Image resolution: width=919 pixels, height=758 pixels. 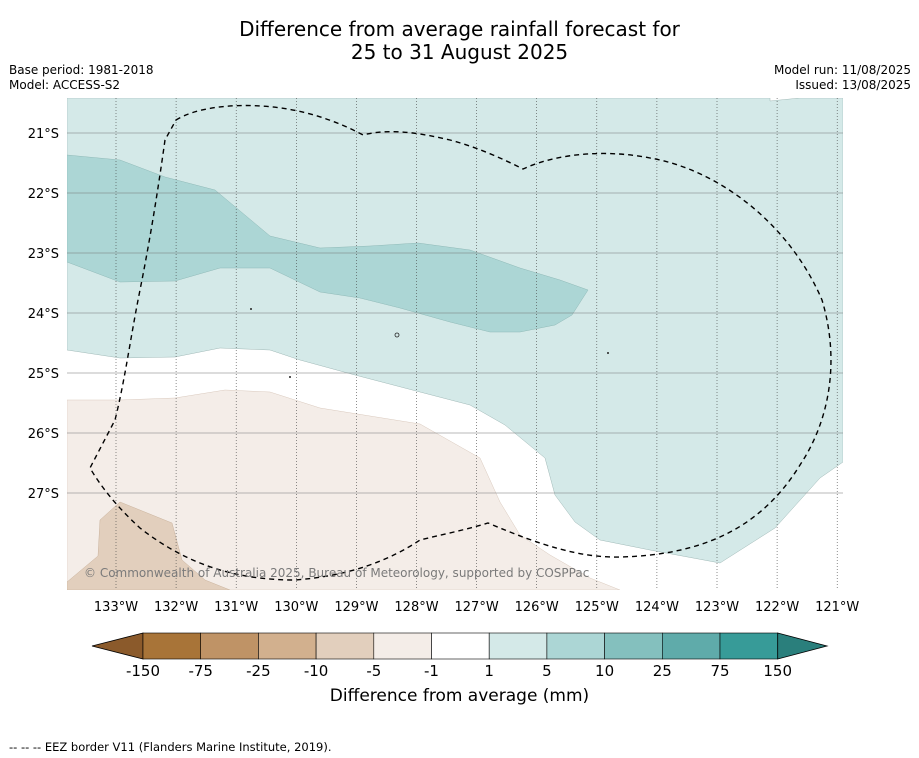 I want to click on latitude-tick-label: 27°S, so click(x=43, y=494).